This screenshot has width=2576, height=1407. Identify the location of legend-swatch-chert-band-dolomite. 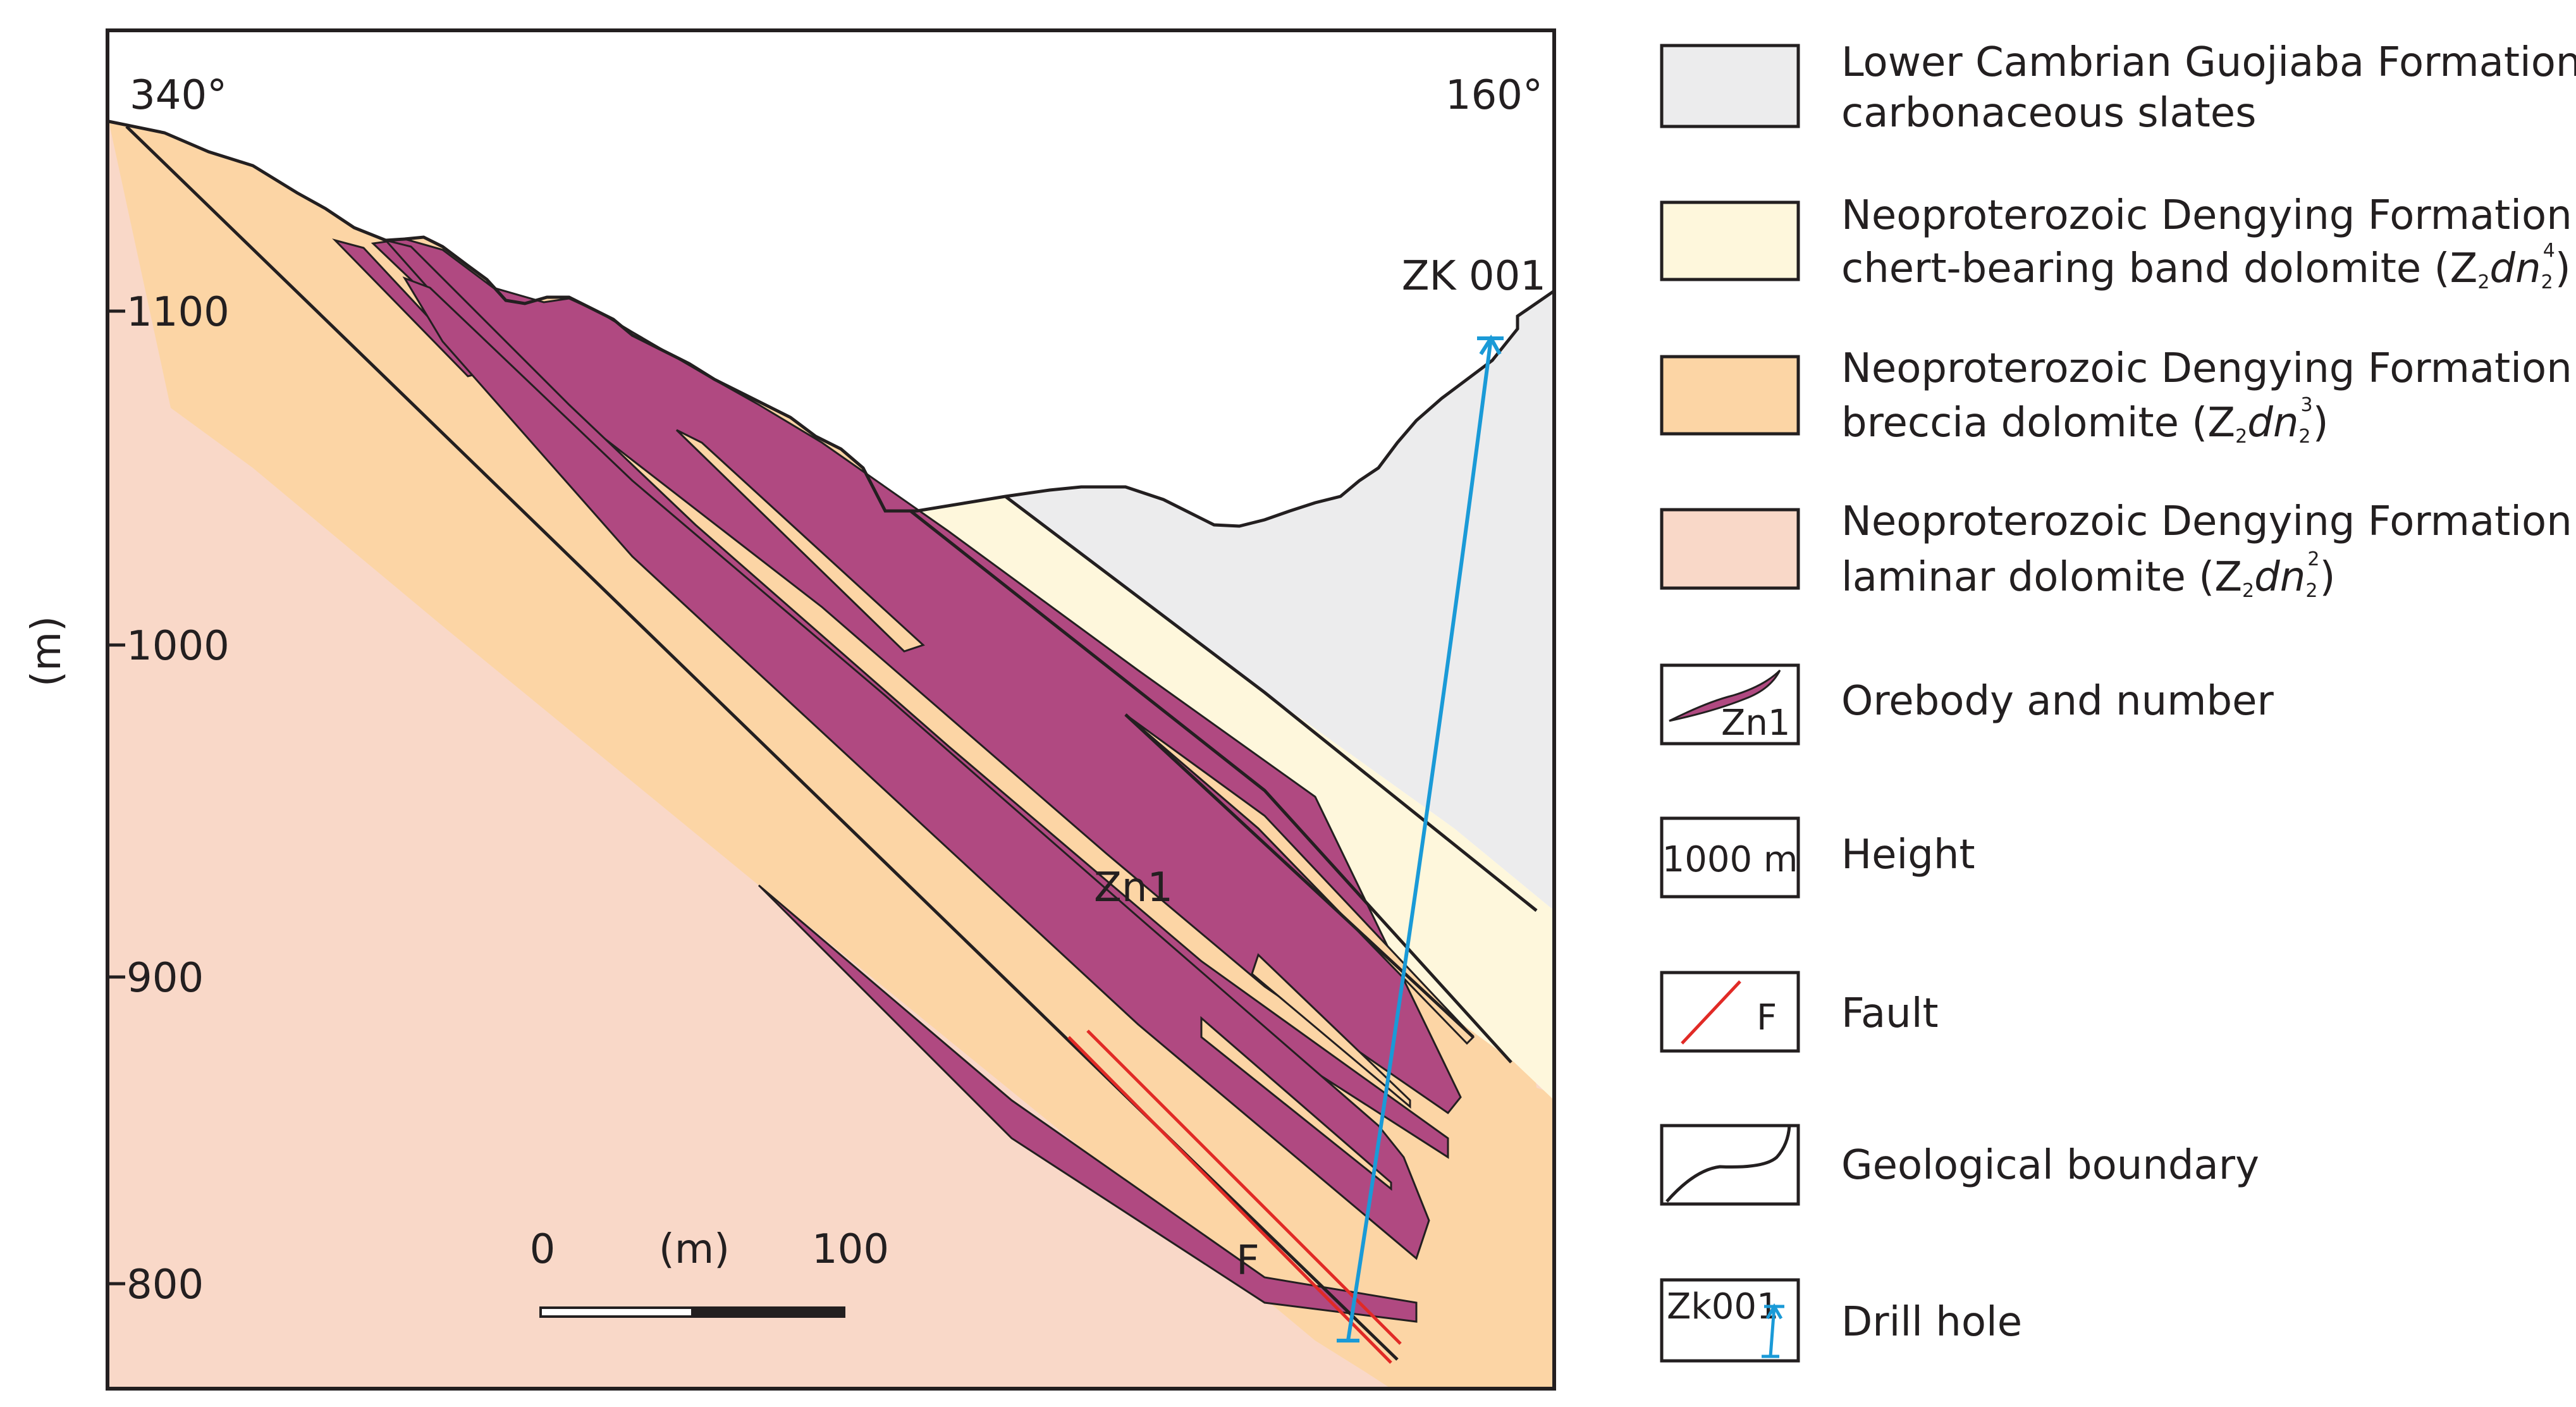
(1730, 240).